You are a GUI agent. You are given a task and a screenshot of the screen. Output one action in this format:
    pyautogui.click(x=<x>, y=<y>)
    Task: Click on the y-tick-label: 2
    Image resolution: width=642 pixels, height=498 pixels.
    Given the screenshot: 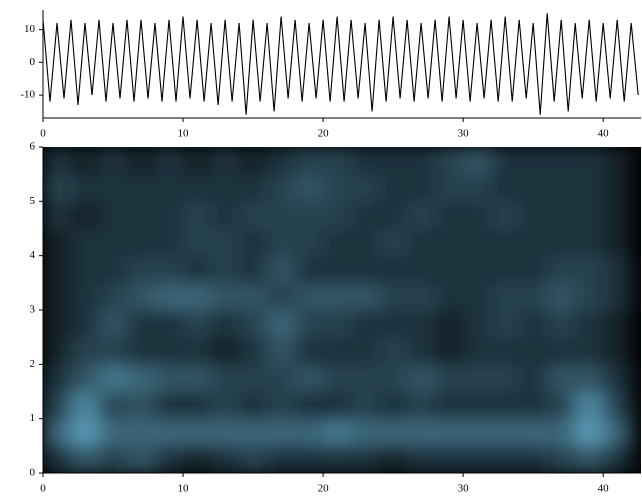 What is the action you would take?
    pyautogui.click(x=33, y=364)
    